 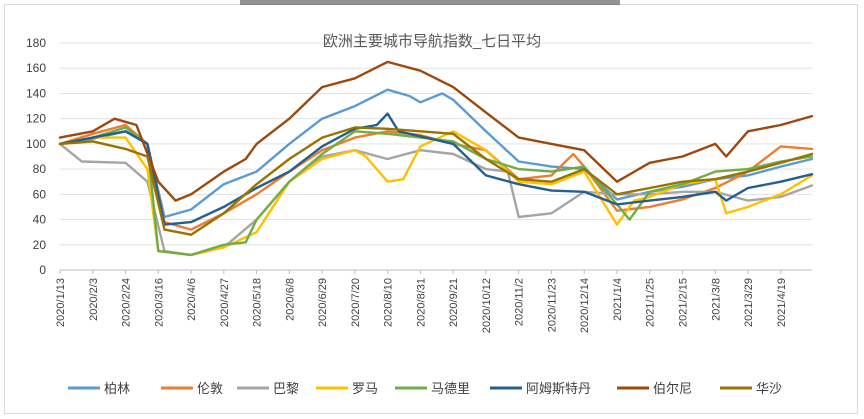 I want to click on y-tick-label: 140, so click(x=36, y=93).